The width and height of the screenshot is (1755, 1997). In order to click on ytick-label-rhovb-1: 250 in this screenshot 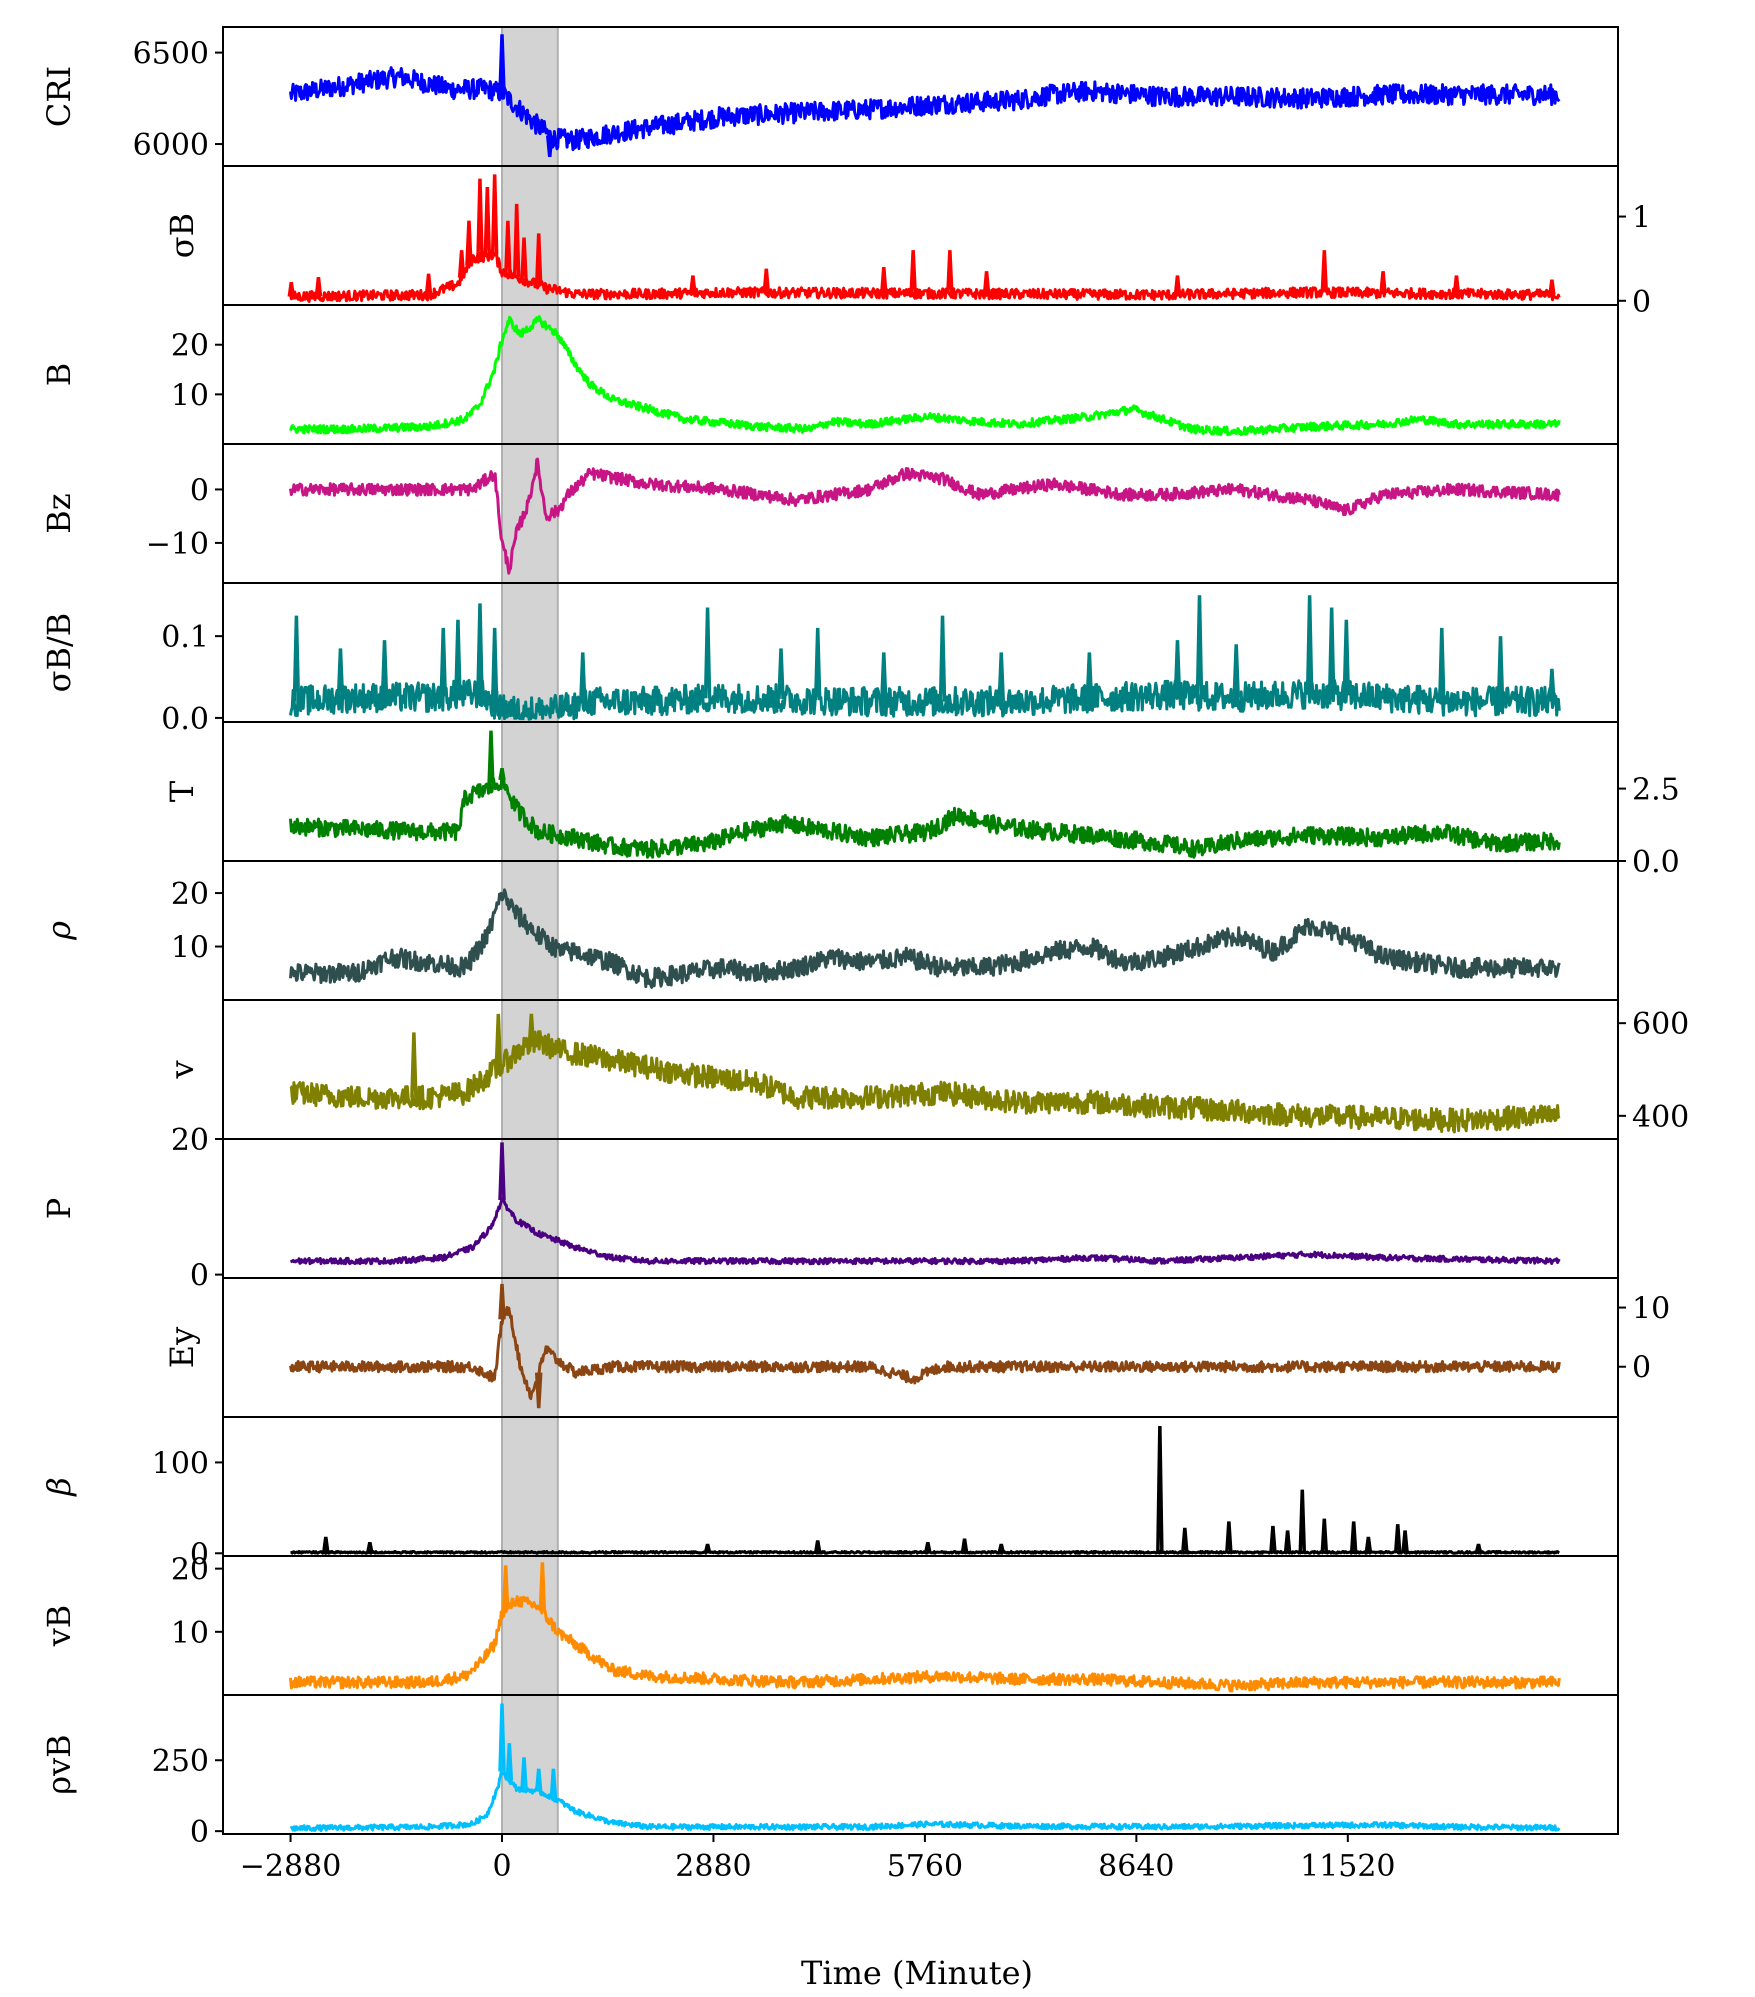, I will do `click(180, 1761)`.